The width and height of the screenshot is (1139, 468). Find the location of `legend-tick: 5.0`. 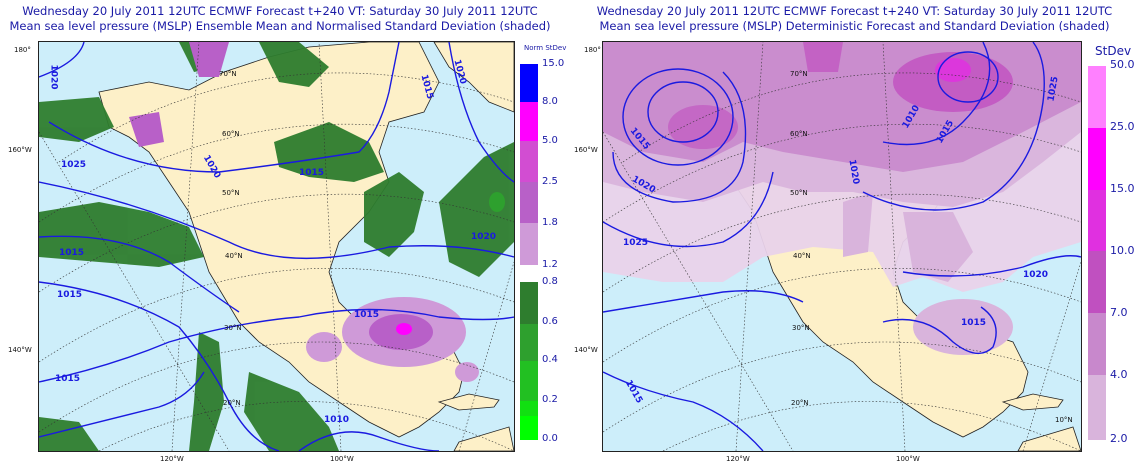

legend-tick: 5.0 is located at coordinates (550, 140).